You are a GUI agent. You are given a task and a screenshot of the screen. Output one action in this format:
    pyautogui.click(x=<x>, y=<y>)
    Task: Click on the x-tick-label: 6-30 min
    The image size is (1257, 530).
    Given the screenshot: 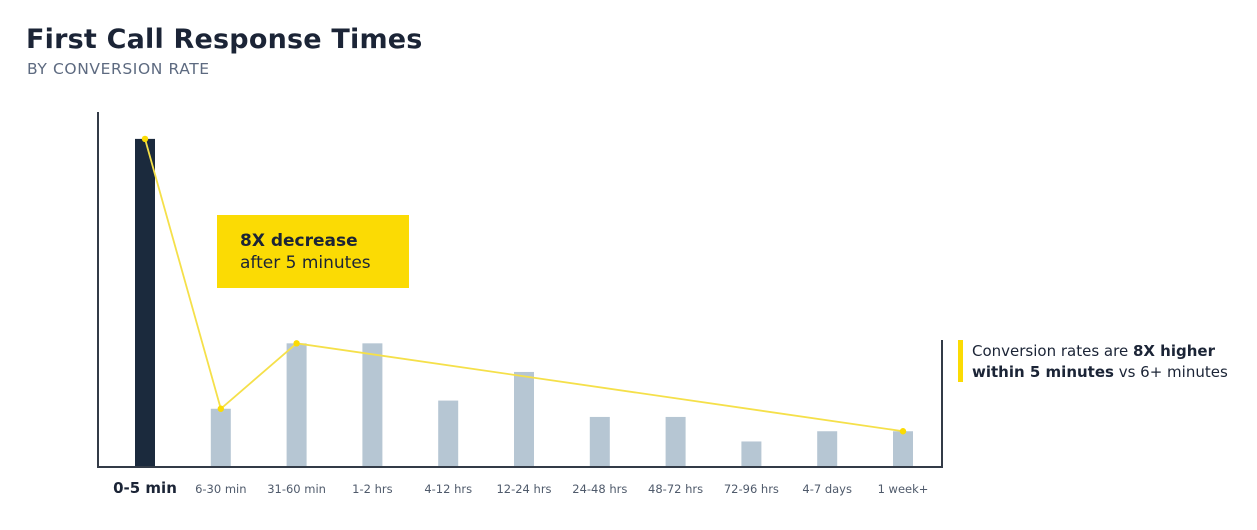 What is the action you would take?
    pyautogui.click(x=220, y=489)
    